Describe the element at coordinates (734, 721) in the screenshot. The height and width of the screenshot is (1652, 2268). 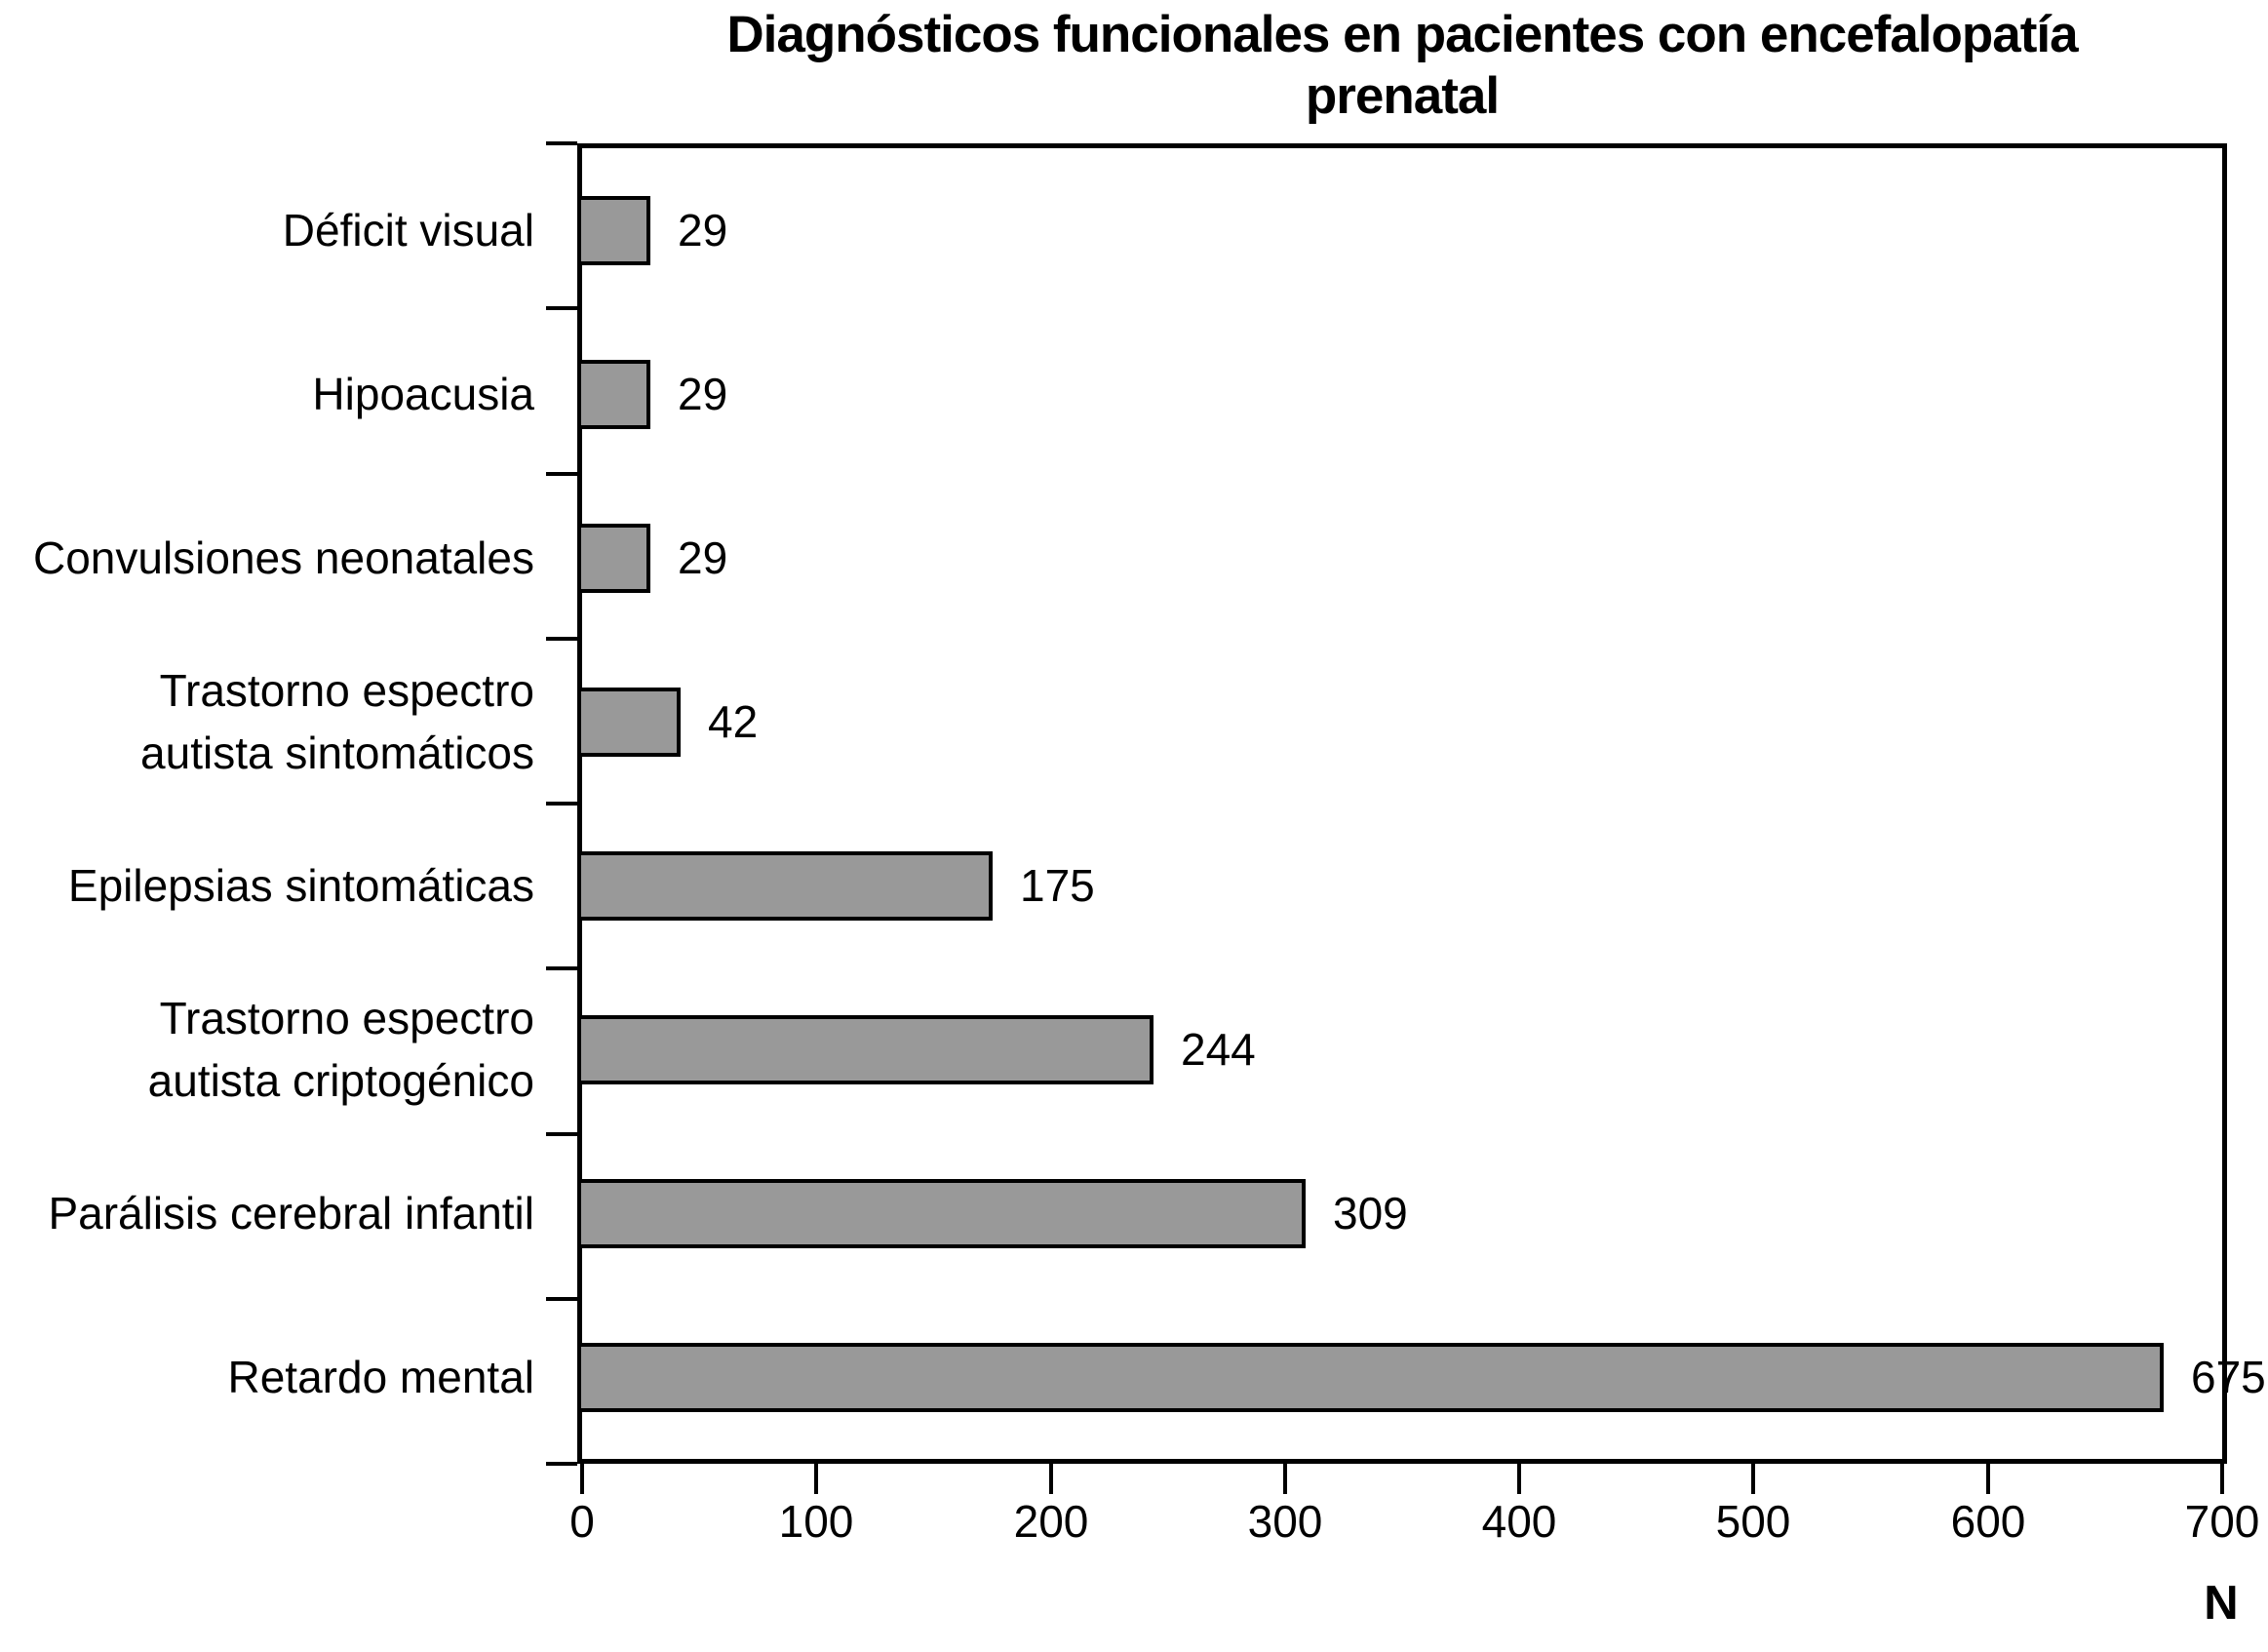
I see `value-label: 42` at that location.